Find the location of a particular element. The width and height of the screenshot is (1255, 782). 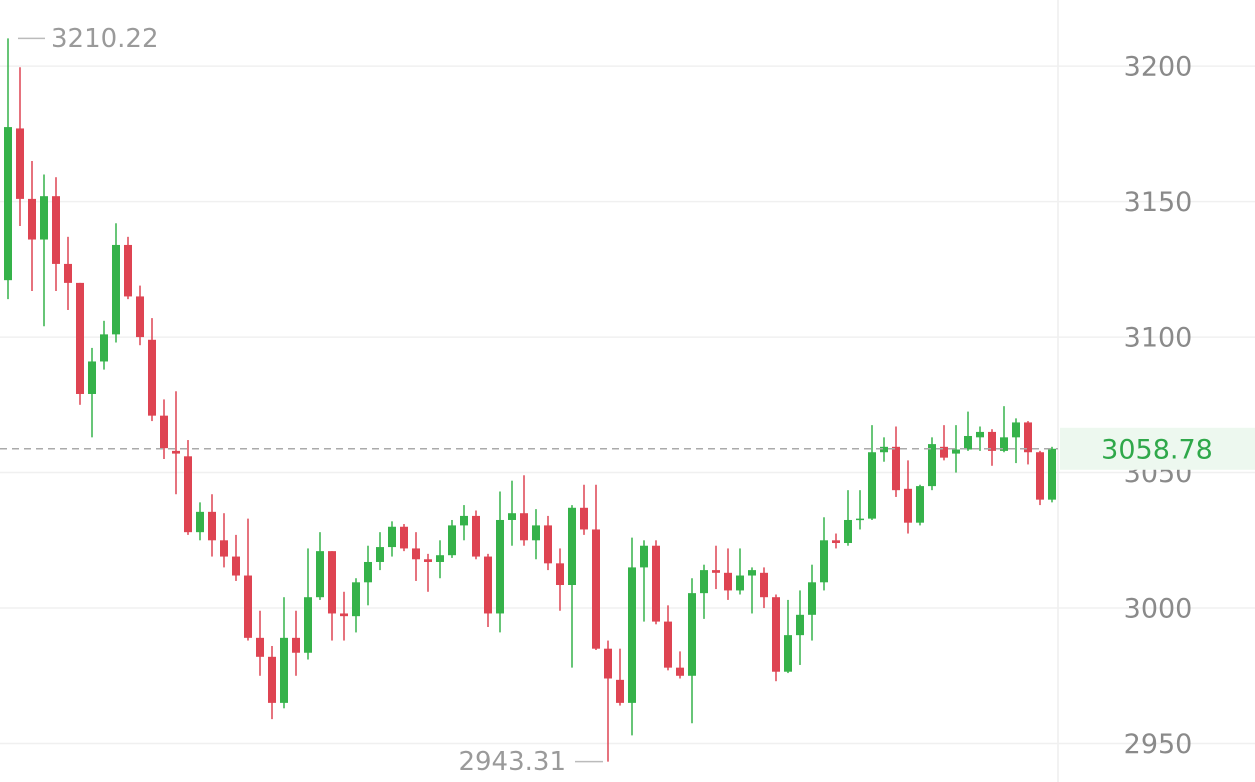

y-tick-label: 2950 is located at coordinates (1158, 744).